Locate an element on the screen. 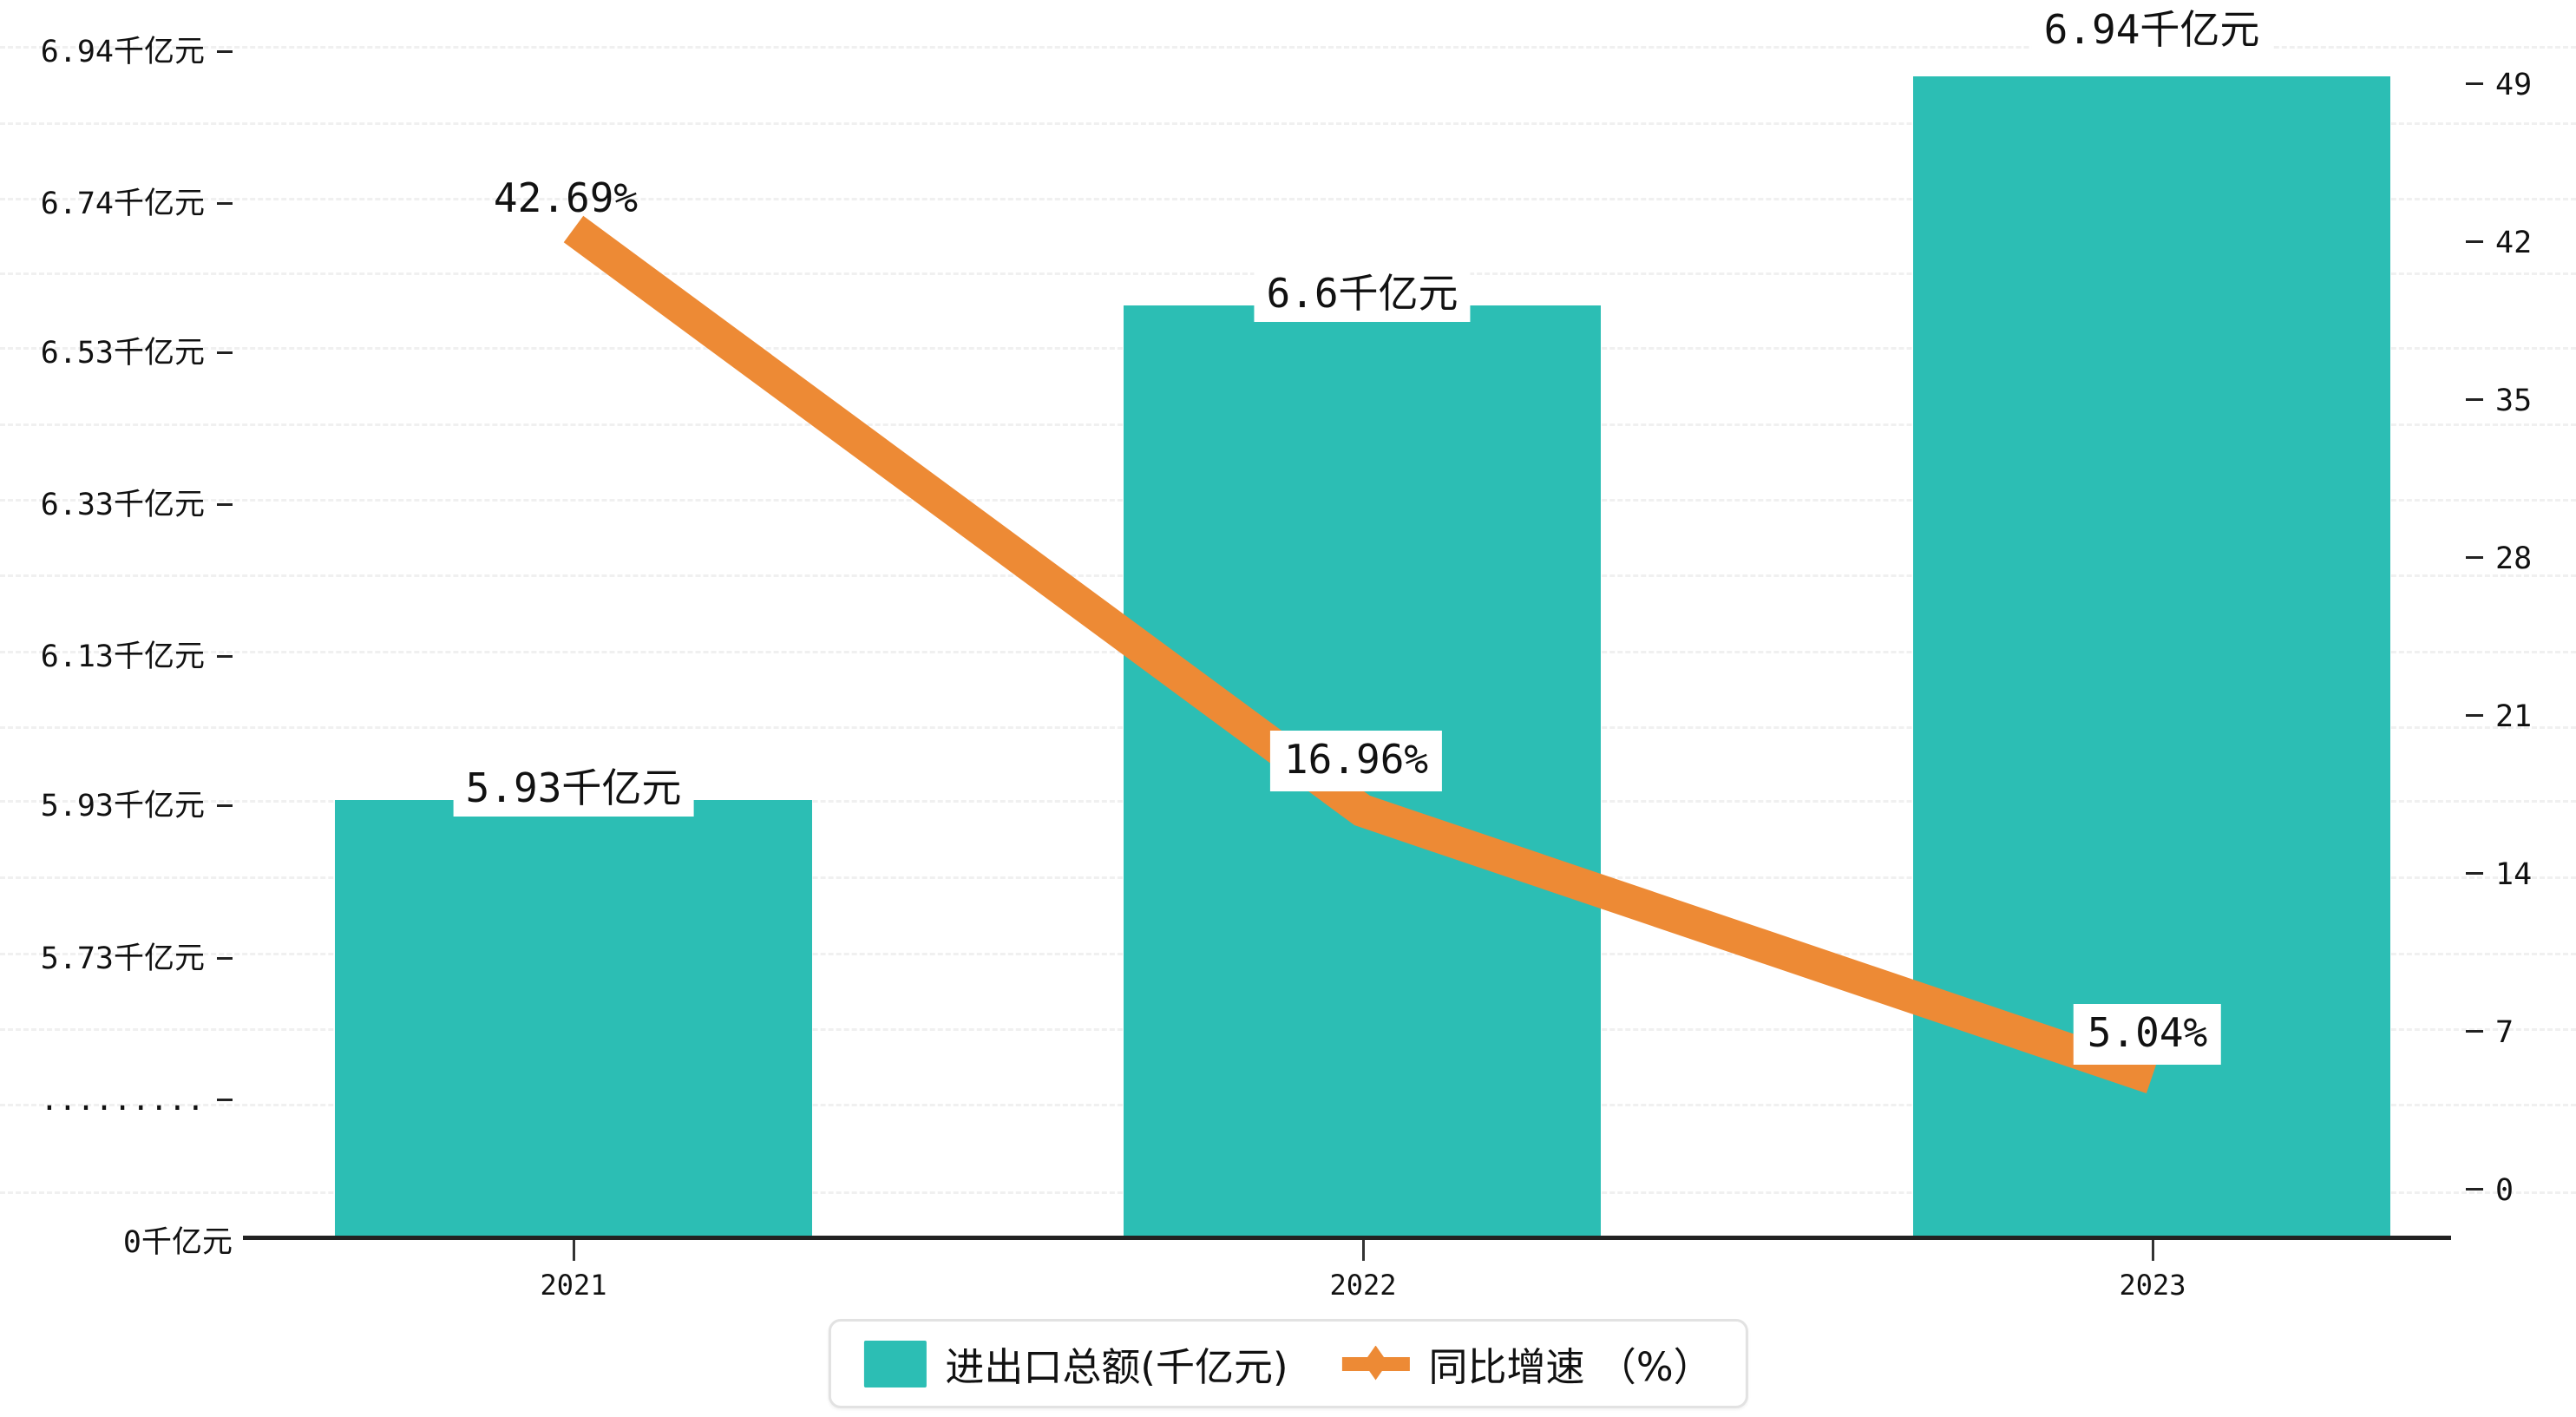 Image resolution: width=2576 pixels, height=1417 pixels. right-axis-tick-7: 49 is located at coordinates (2499, 85).